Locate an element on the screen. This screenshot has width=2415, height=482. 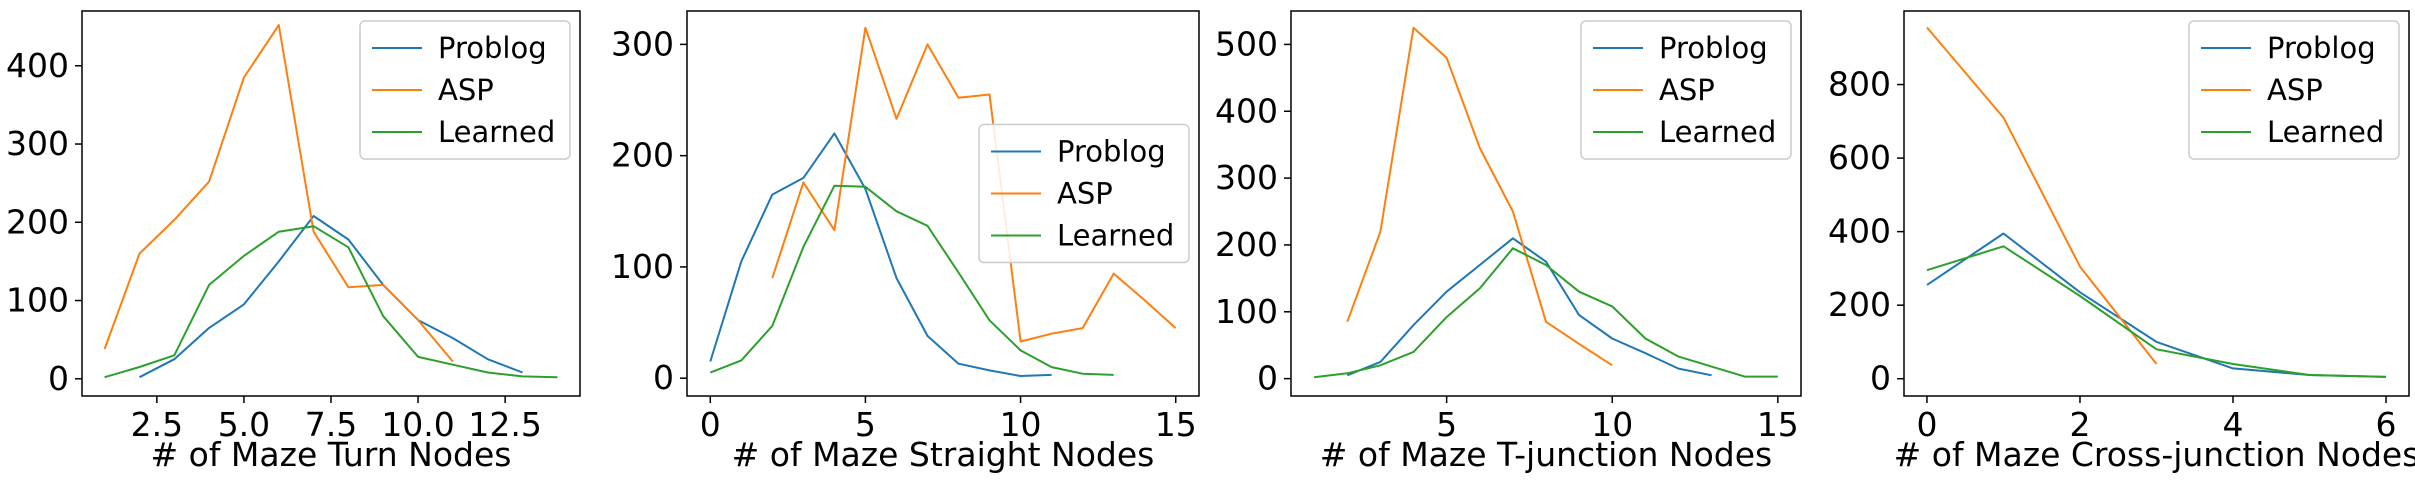
x-tick-label: 10.0 is located at coordinates (417, 424).